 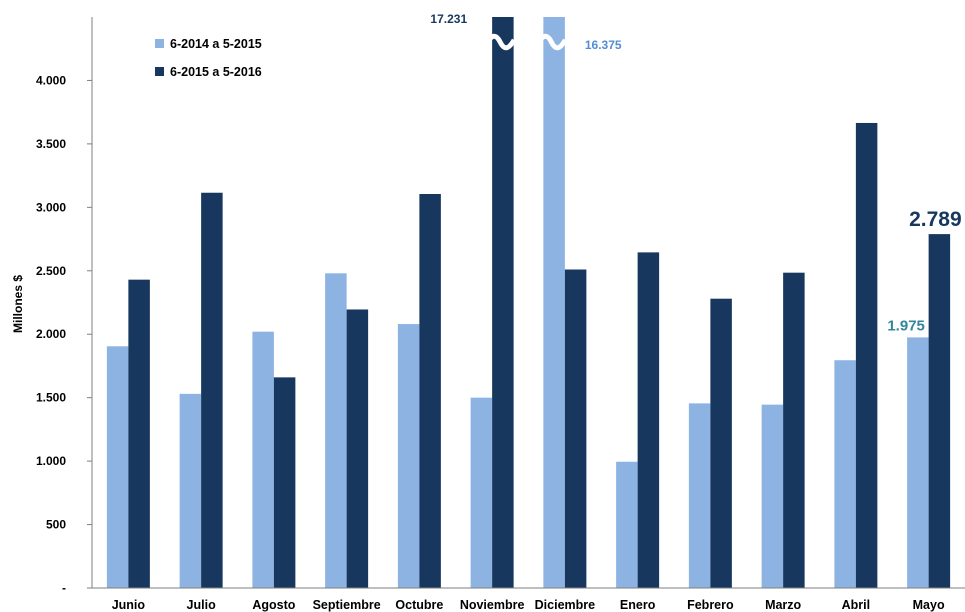 I want to click on x-tick-label: Septiembre, so click(x=347, y=605).